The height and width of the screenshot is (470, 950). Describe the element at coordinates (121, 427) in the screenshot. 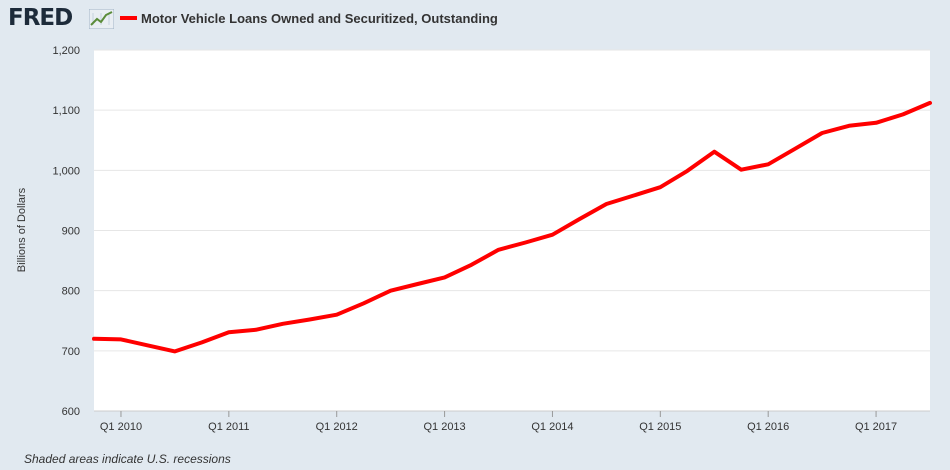

I see `x-tick-label: Q1 2010` at that location.